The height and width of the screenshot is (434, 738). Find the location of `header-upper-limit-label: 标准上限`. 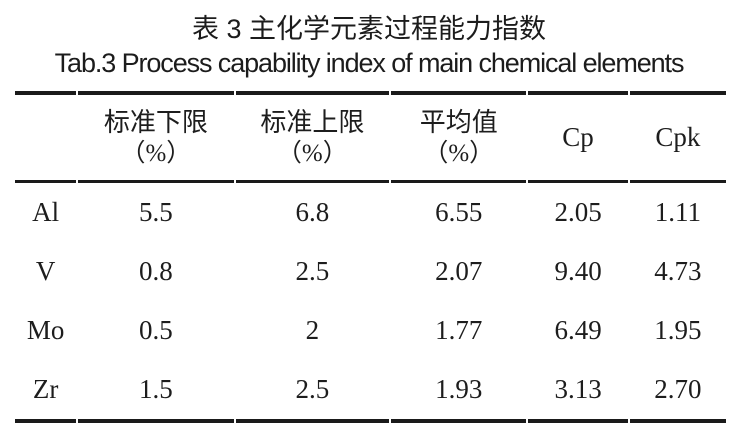

header-upper-limit-label: 标准上限 is located at coordinates (312, 122).